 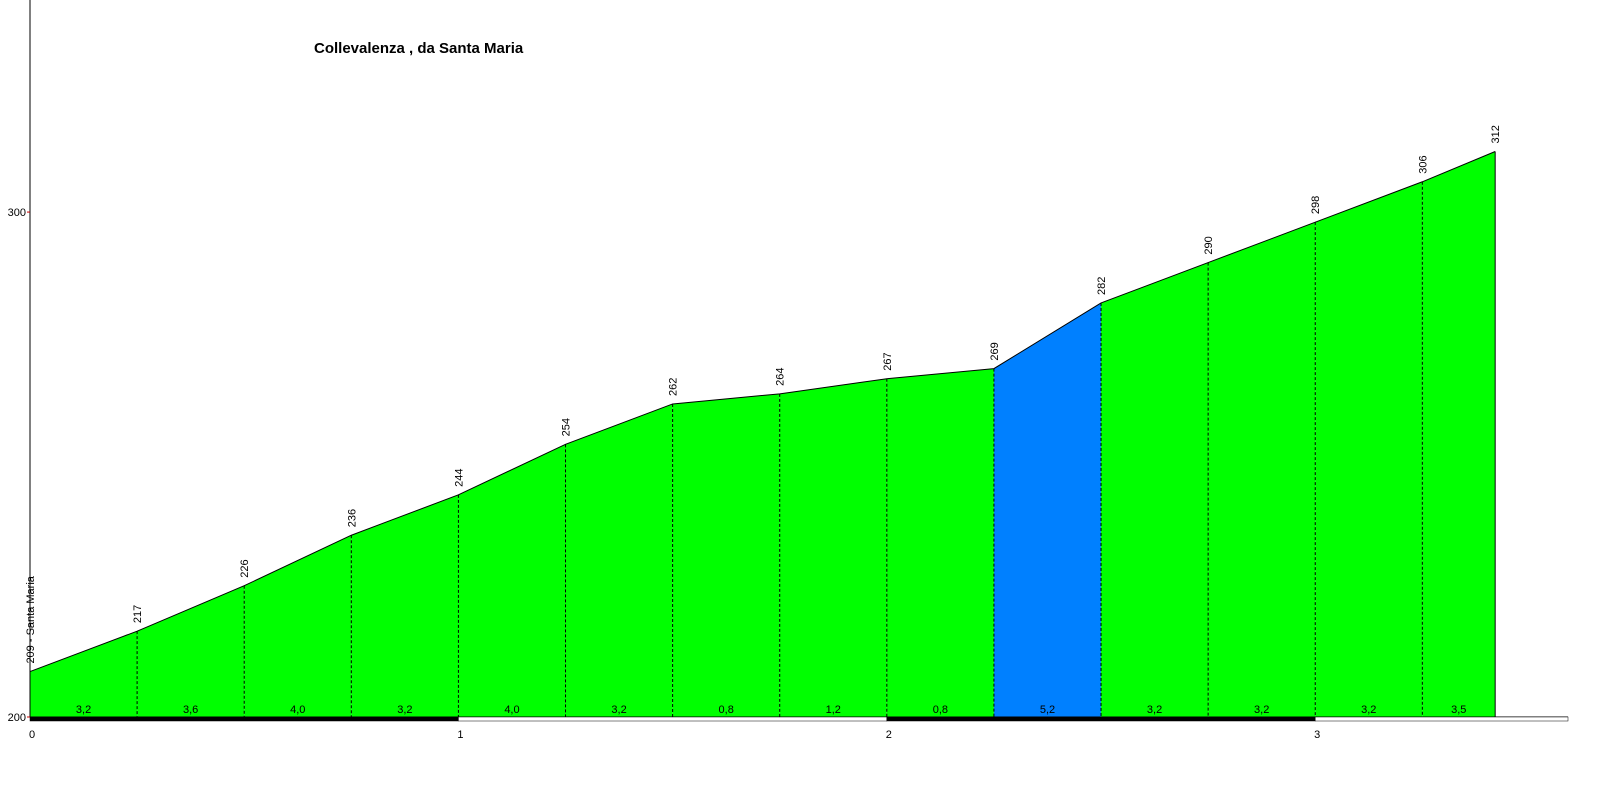 What do you see at coordinates (567, 427) in the screenshot?
I see `elevation-label: 254` at bounding box center [567, 427].